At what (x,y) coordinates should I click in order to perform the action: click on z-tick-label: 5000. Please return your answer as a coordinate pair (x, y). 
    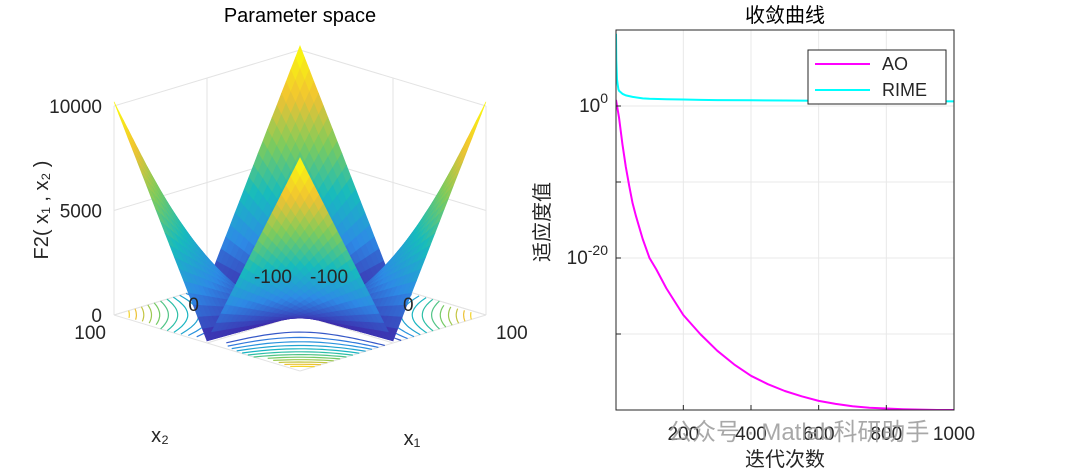
    Looking at the image, I should click on (81, 212).